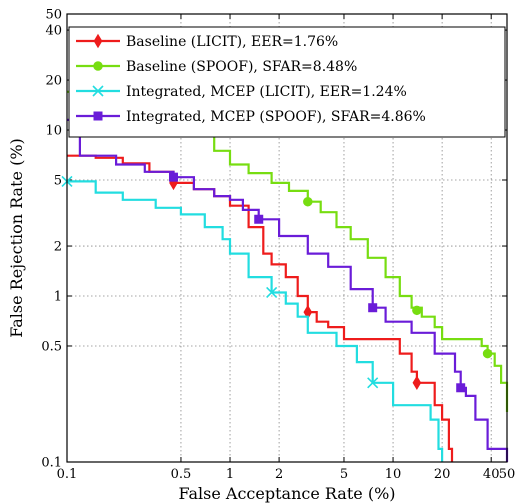 Image resolution: width=518 pixels, height=504 pixels. I want to click on y-tick-label: 40, so click(53, 31).